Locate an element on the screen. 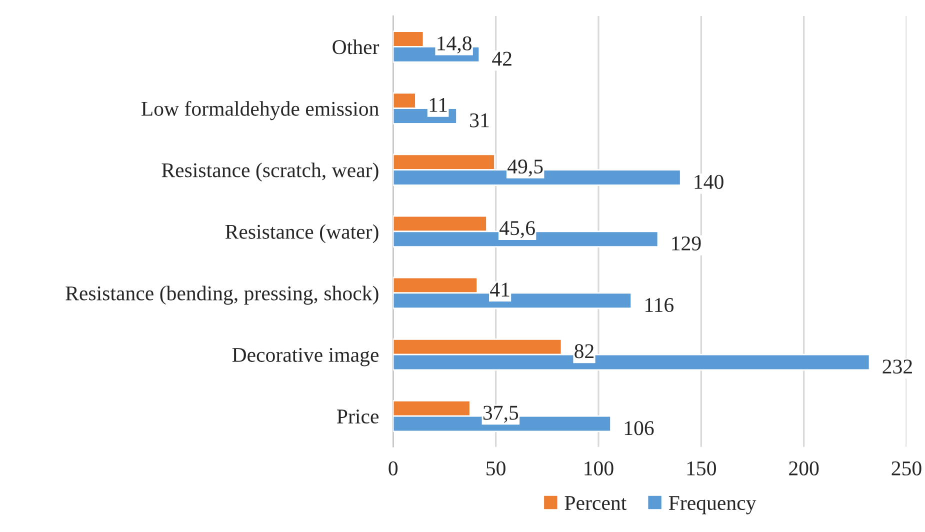 This screenshot has height=532, width=925. y-tick-label: Price is located at coordinates (358, 417).